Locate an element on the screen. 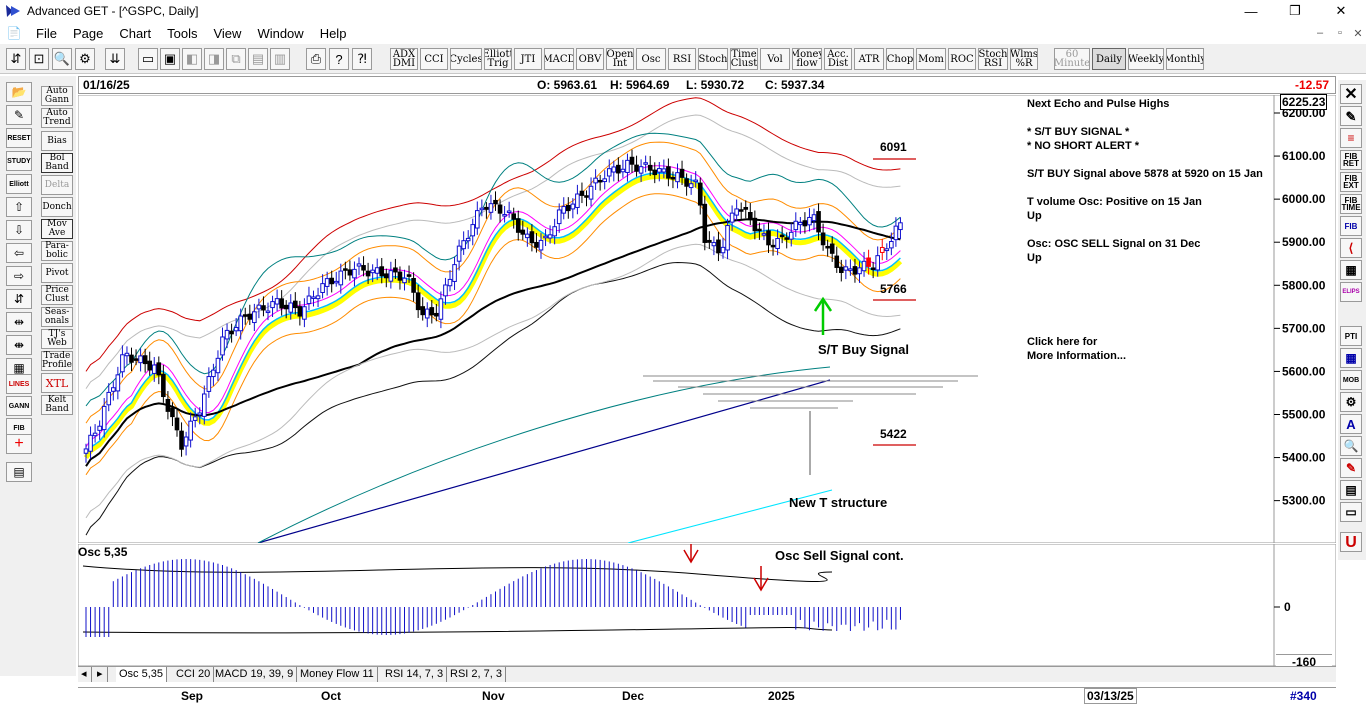 Image resolution: width=1366 pixels, height=704 pixels. fib-ext-icon: FIB EXT is located at coordinates (1351, 182).